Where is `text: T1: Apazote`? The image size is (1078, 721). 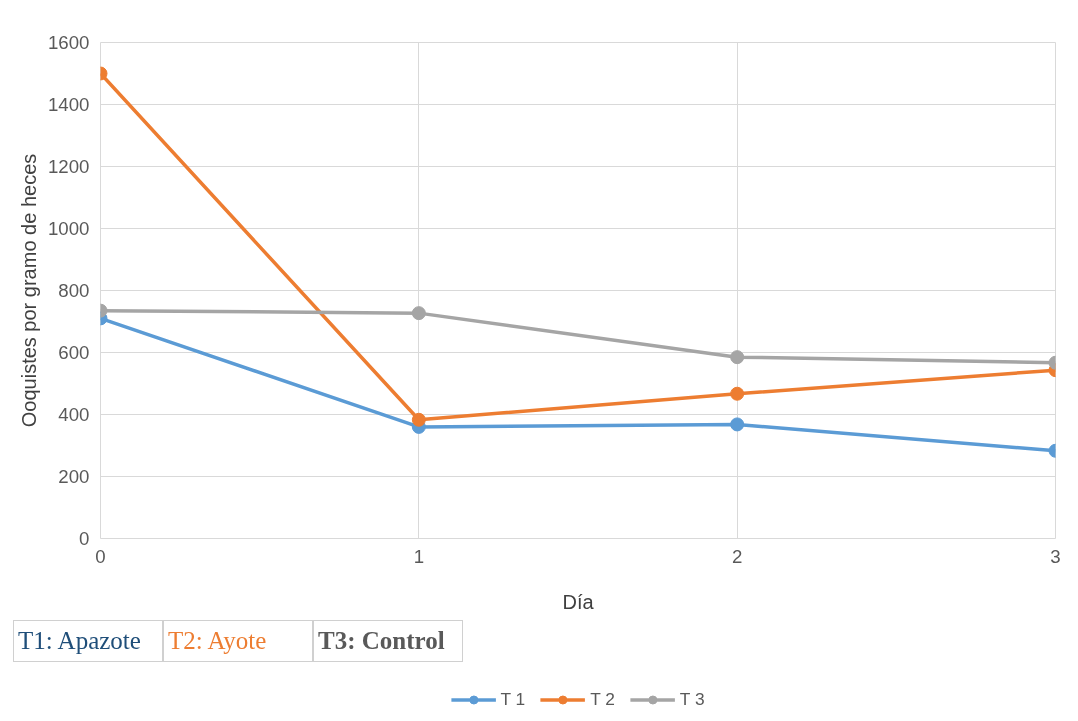
text: T1: Apazote is located at coordinates (88, 641).